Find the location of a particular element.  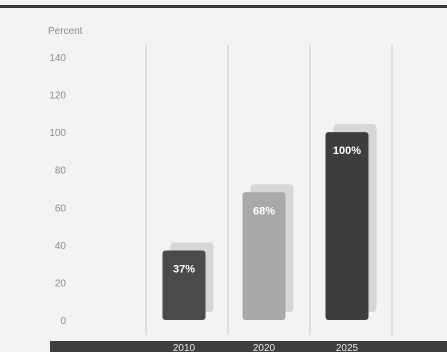

y-tick-label: 140 is located at coordinates (57, 58).